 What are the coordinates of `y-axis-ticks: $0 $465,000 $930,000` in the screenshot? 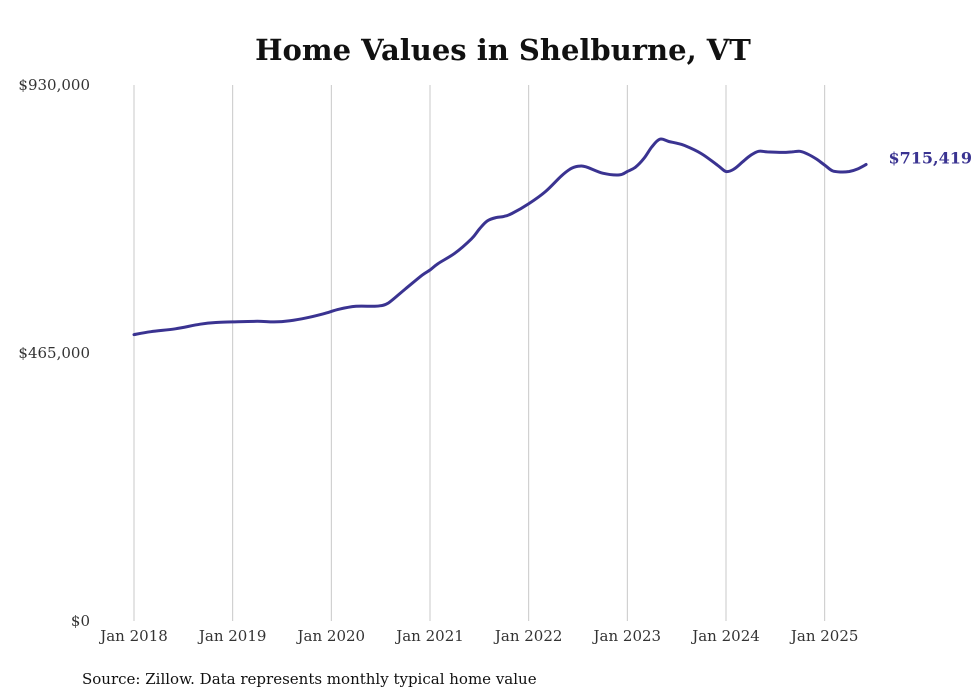 It's located at (54, 353).